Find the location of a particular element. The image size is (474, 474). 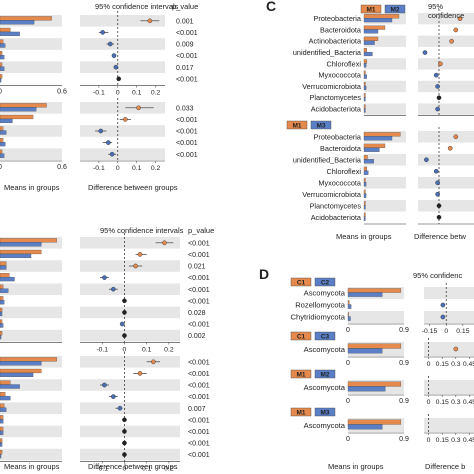

category-label: Rozellomycota is located at coordinates (320, 305).